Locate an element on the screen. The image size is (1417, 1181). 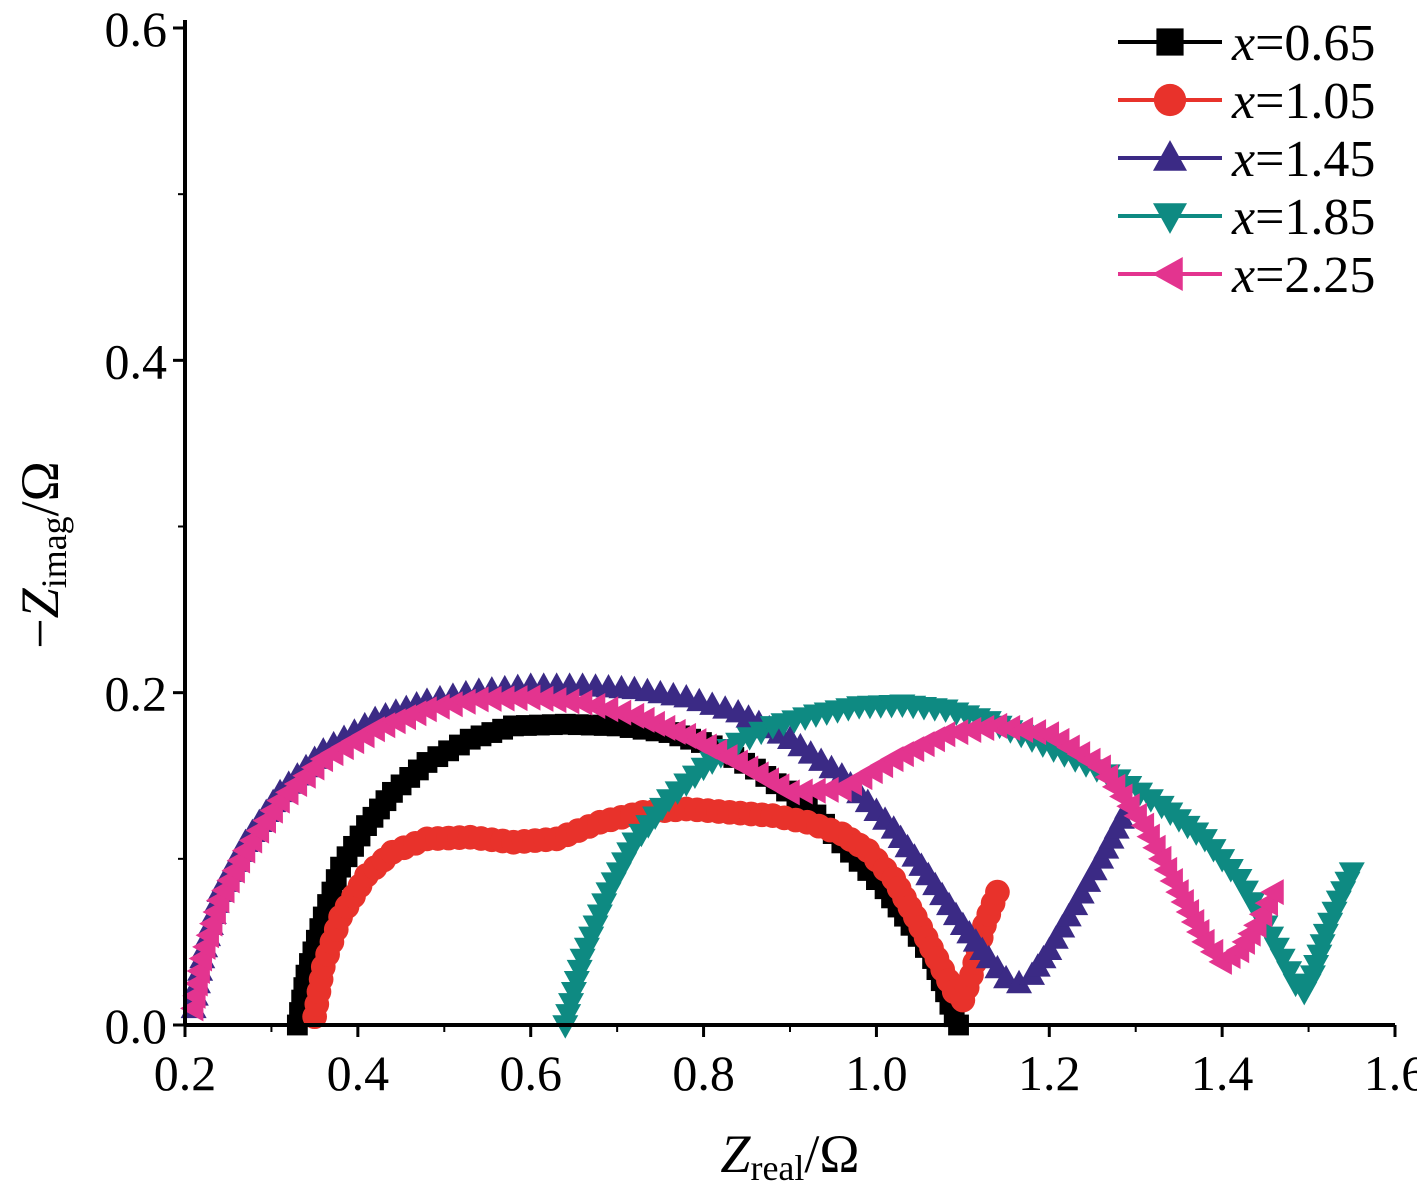
y-tick-label: 0.4 is located at coordinates (136, 361).